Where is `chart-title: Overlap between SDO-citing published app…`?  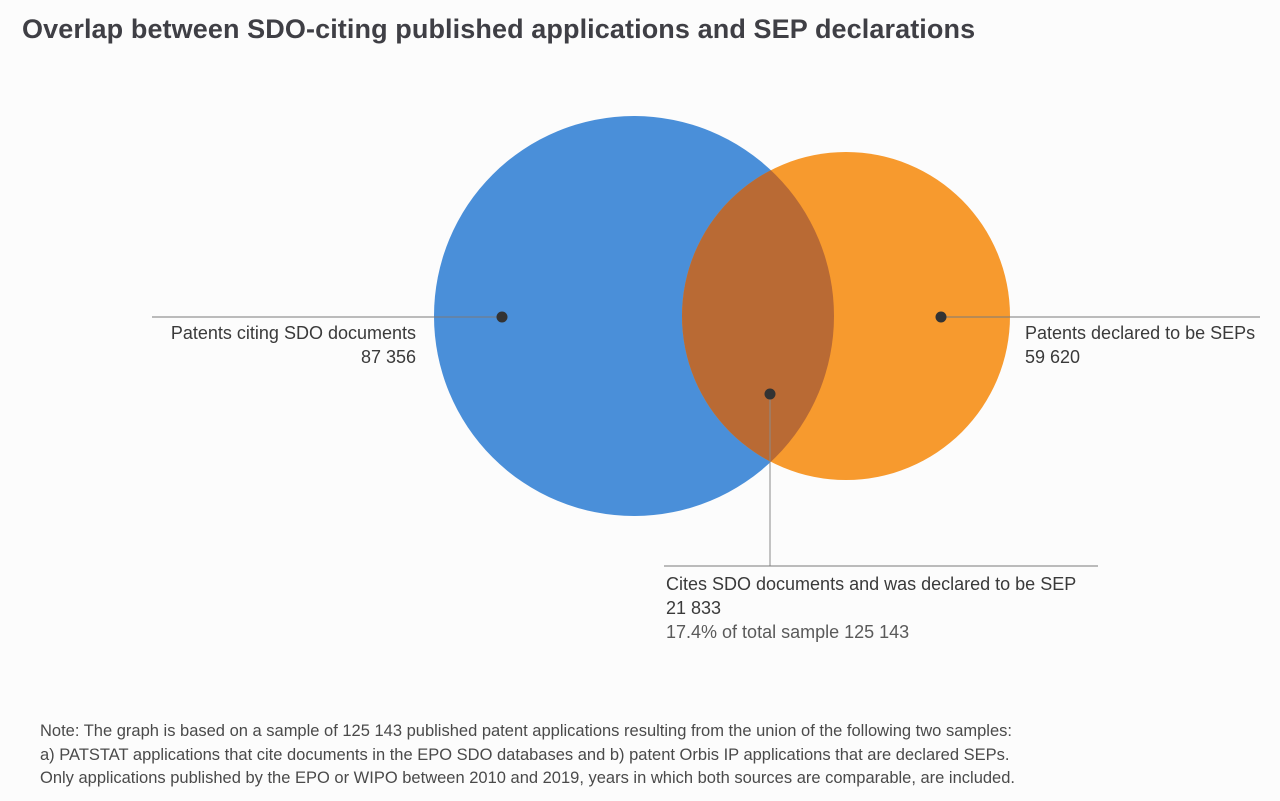 chart-title: Overlap between SDO-citing published app… is located at coordinates (499, 29).